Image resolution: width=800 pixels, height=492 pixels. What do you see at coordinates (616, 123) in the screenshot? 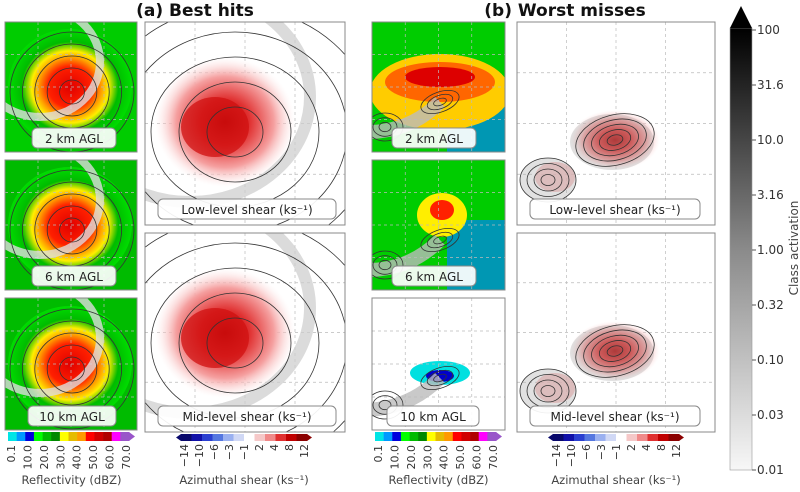
I see `worst-miss-shear-panel: Low-level shear (ks⁻¹)` at bounding box center [616, 123].